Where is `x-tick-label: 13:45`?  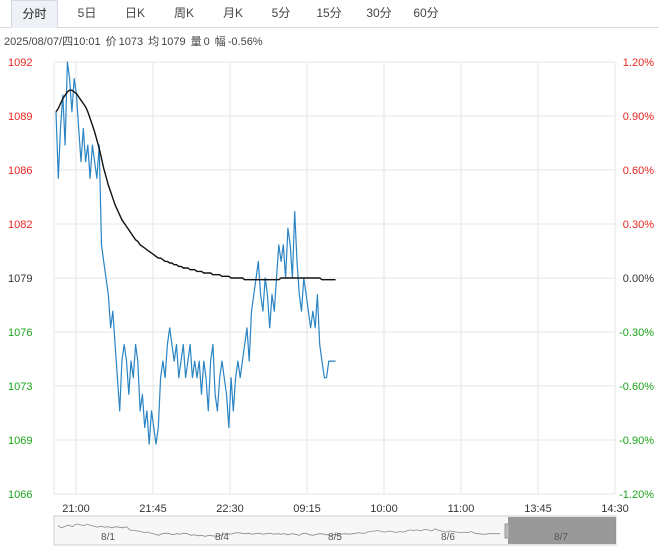
x-tick-label: 13:45 is located at coordinates (538, 509).